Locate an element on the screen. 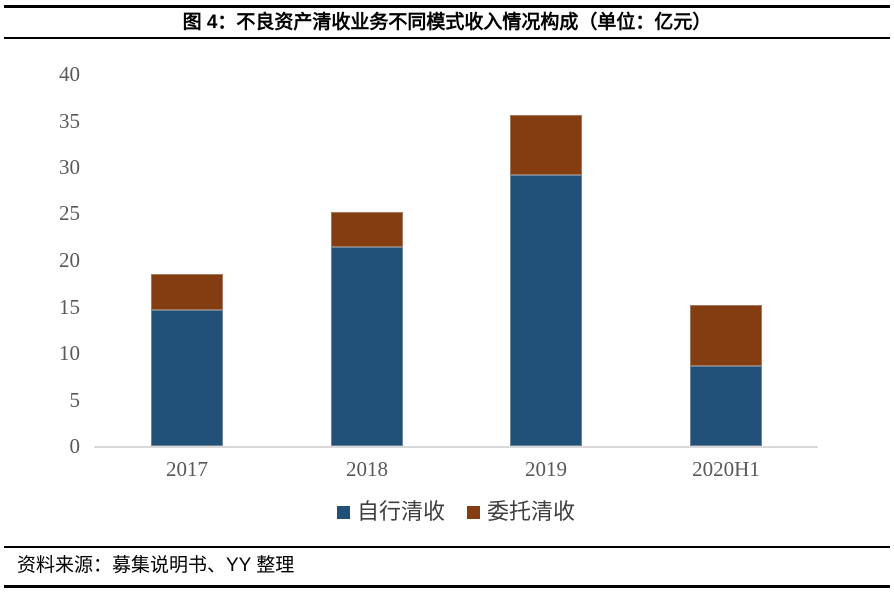 Image resolution: width=894 pixels, height=592 pixels. x-category-label: 2019 is located at coordinates (546, 469).